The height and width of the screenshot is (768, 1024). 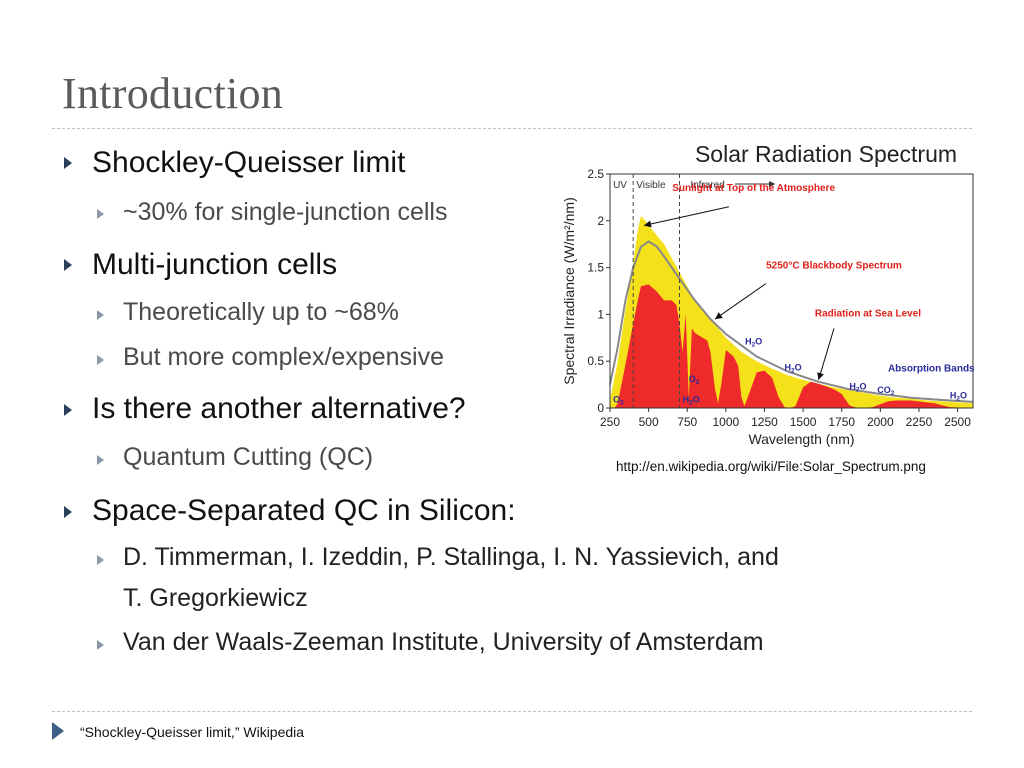 I want to click on series-blackbody-line, so click(x=791, y=321).